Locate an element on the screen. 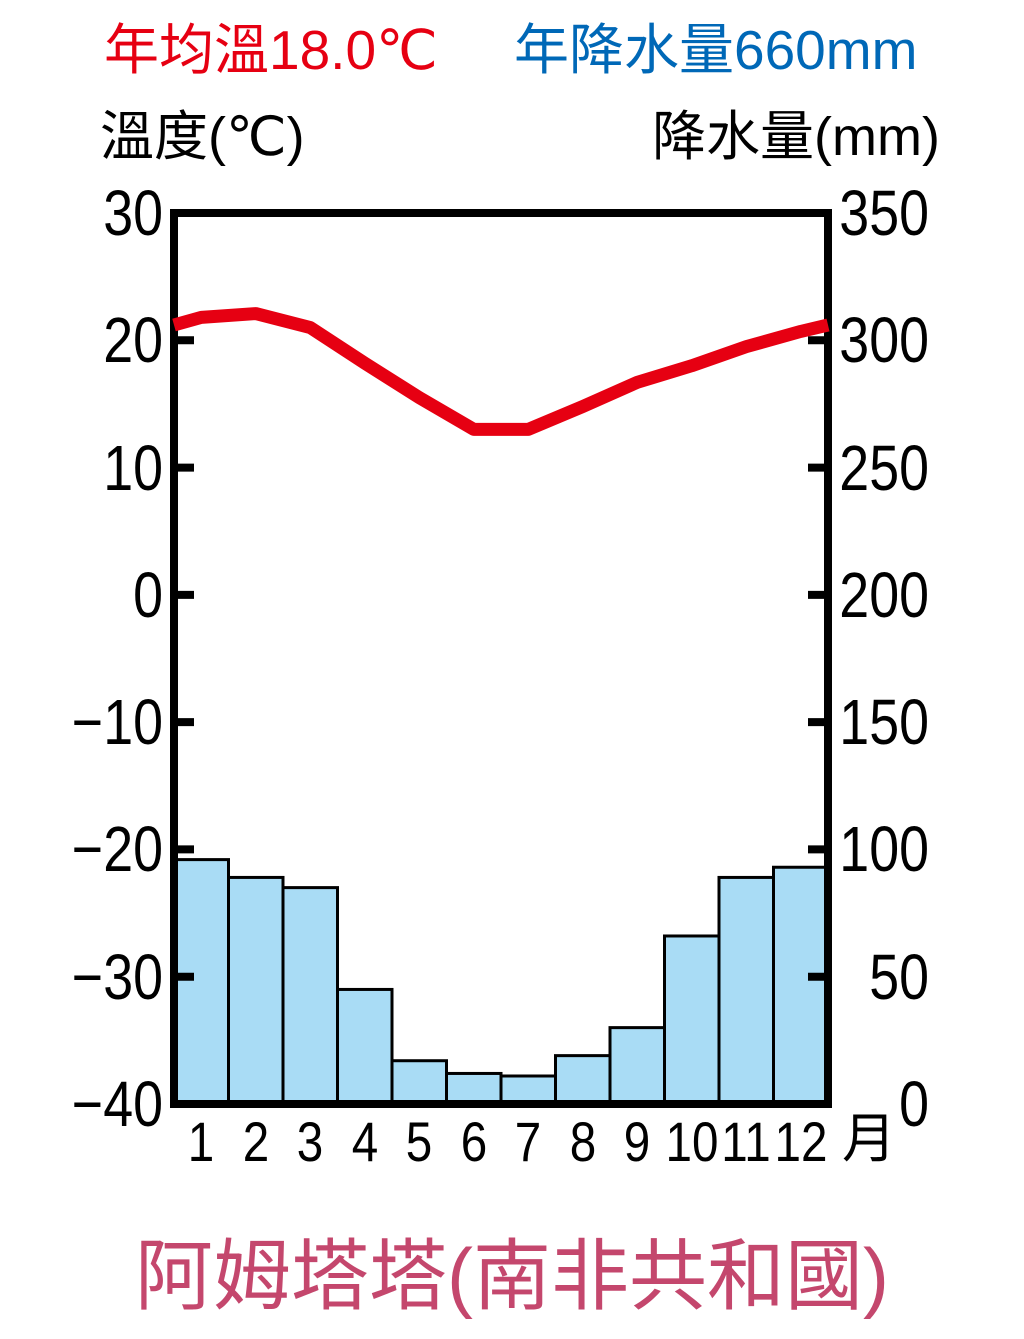  annual-precipitation-annotation: 年降水量660mm is located at coordinates (716, 50).